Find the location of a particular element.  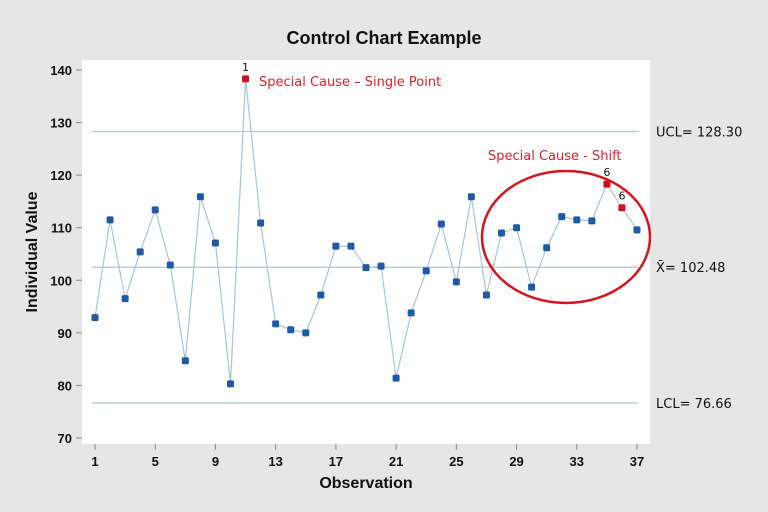

flag-label: 1 is located at coordinates (245, 67).